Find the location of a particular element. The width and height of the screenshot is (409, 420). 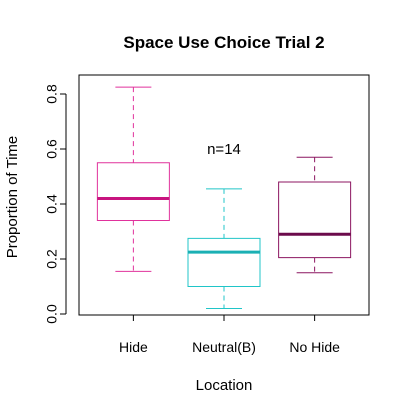

x-axis-title: Location is located at coordinates (224, 385).